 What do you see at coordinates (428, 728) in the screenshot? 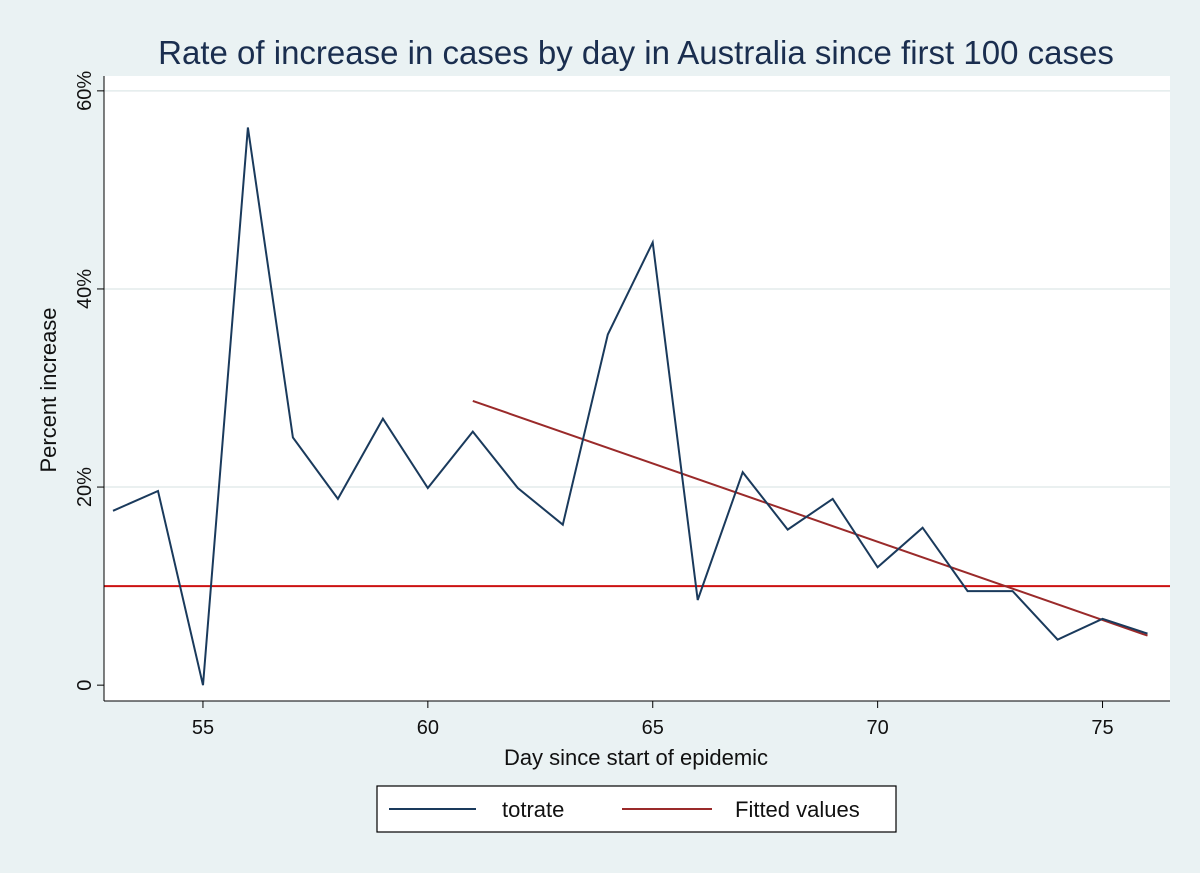
I see `x-tick-label-1: 60` at bounding box center [428, 728].